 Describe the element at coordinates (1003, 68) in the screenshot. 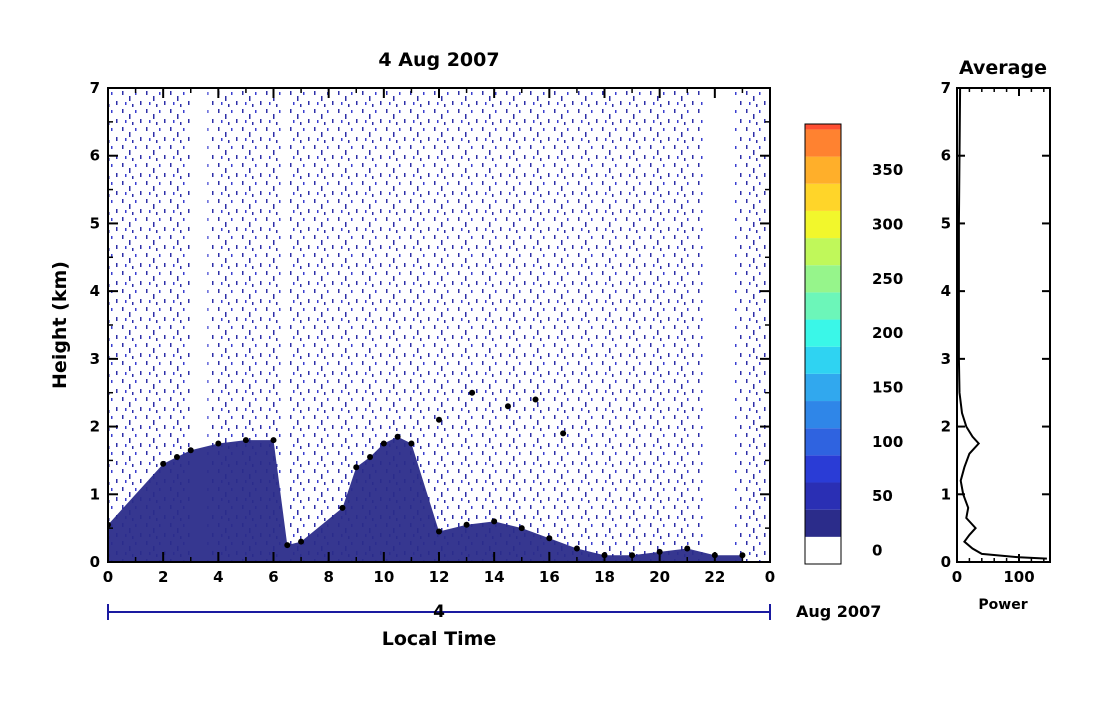

I see `average-title: Average` at that location.